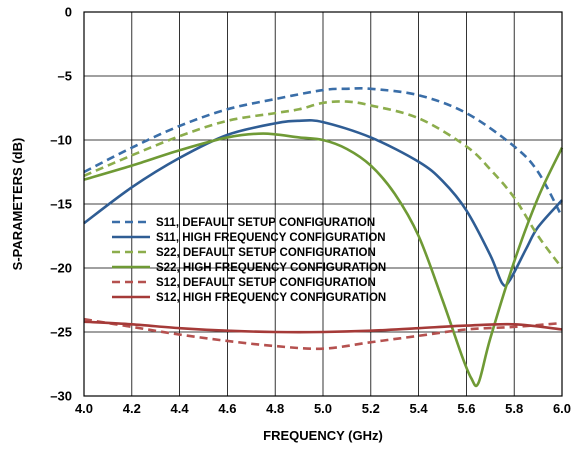  I want to click on x-tick-label: 4.2, so click(132, 408).